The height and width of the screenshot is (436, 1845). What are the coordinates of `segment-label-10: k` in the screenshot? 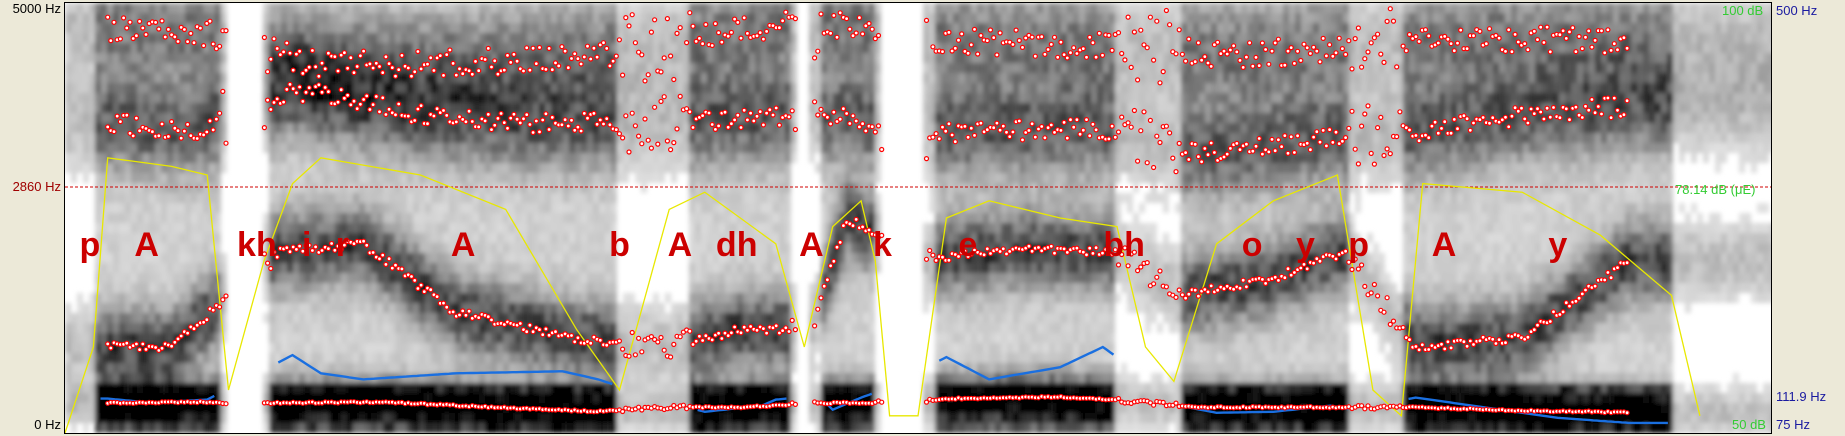 It's located at (882, 245).